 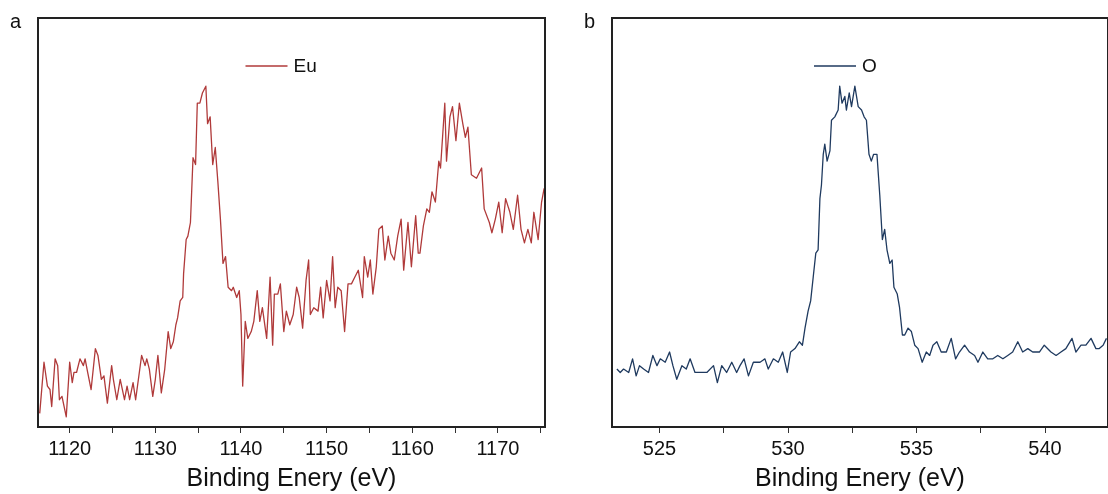 I want to click on x-tick-label: 1150, so click(x=327, y=447).